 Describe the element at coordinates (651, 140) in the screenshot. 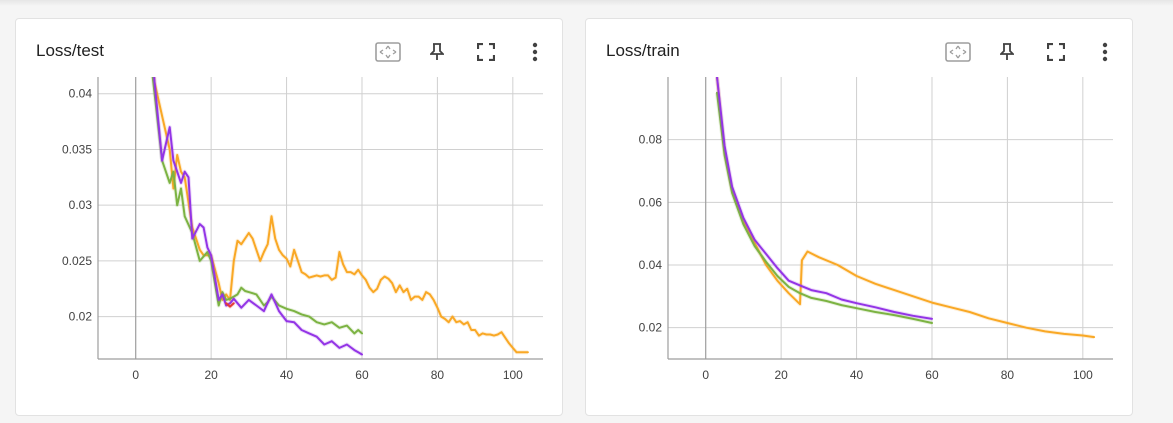

I see `y-tick-label: 0.08` at that location.